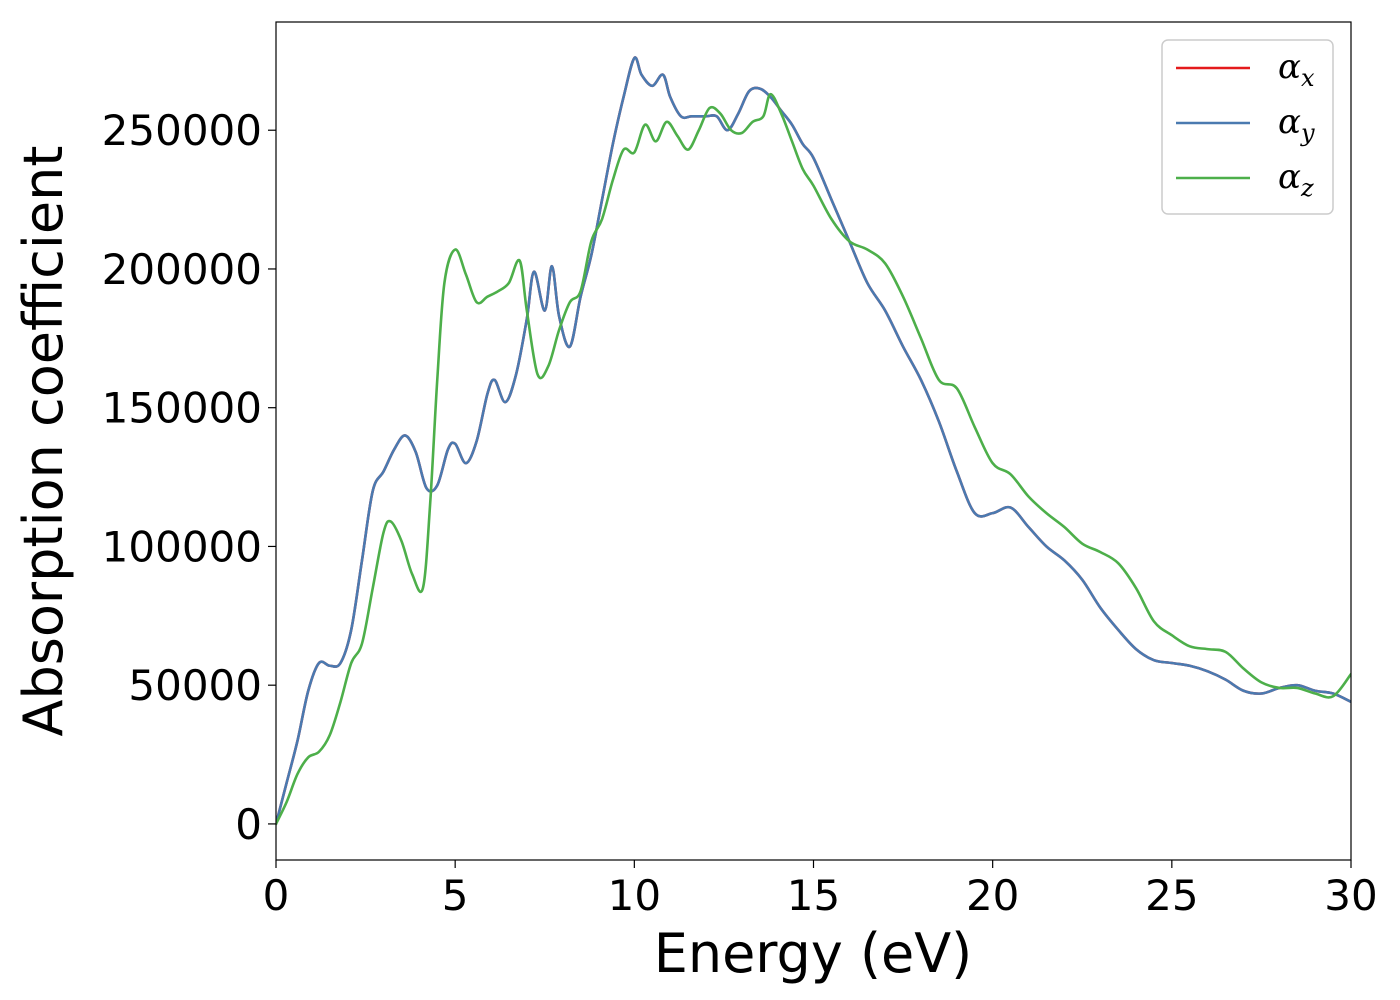 This screenshot has width=1400, height=1000. Describe the element at coordinates (182, 269) in the screenshot. I see `y-tick-label: 200000` at that location.